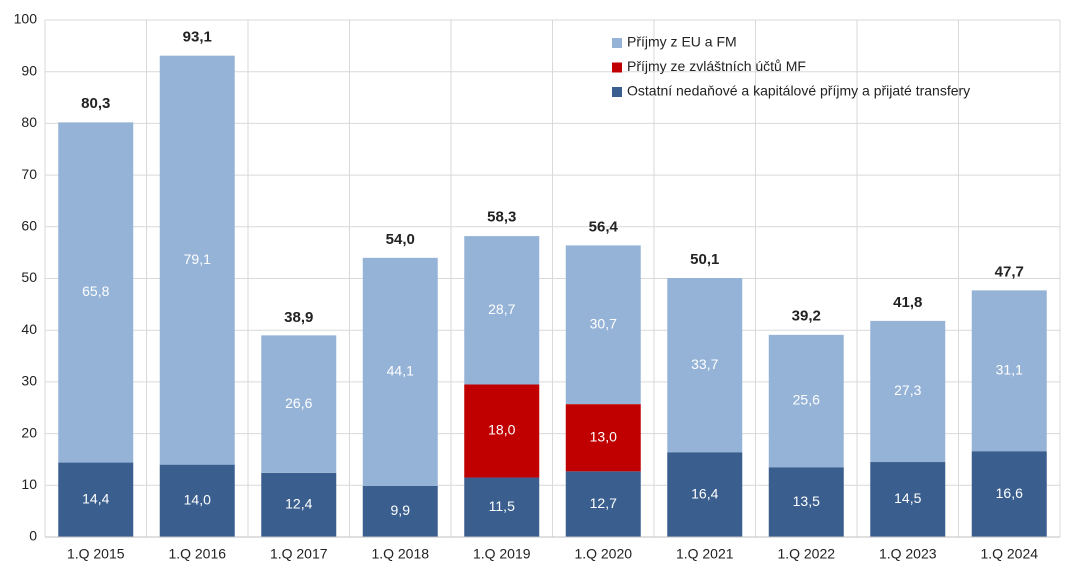 The height and width of the screenshot is (569, 1065). I want to click on segment-label: 14,4, so click(95, 498).